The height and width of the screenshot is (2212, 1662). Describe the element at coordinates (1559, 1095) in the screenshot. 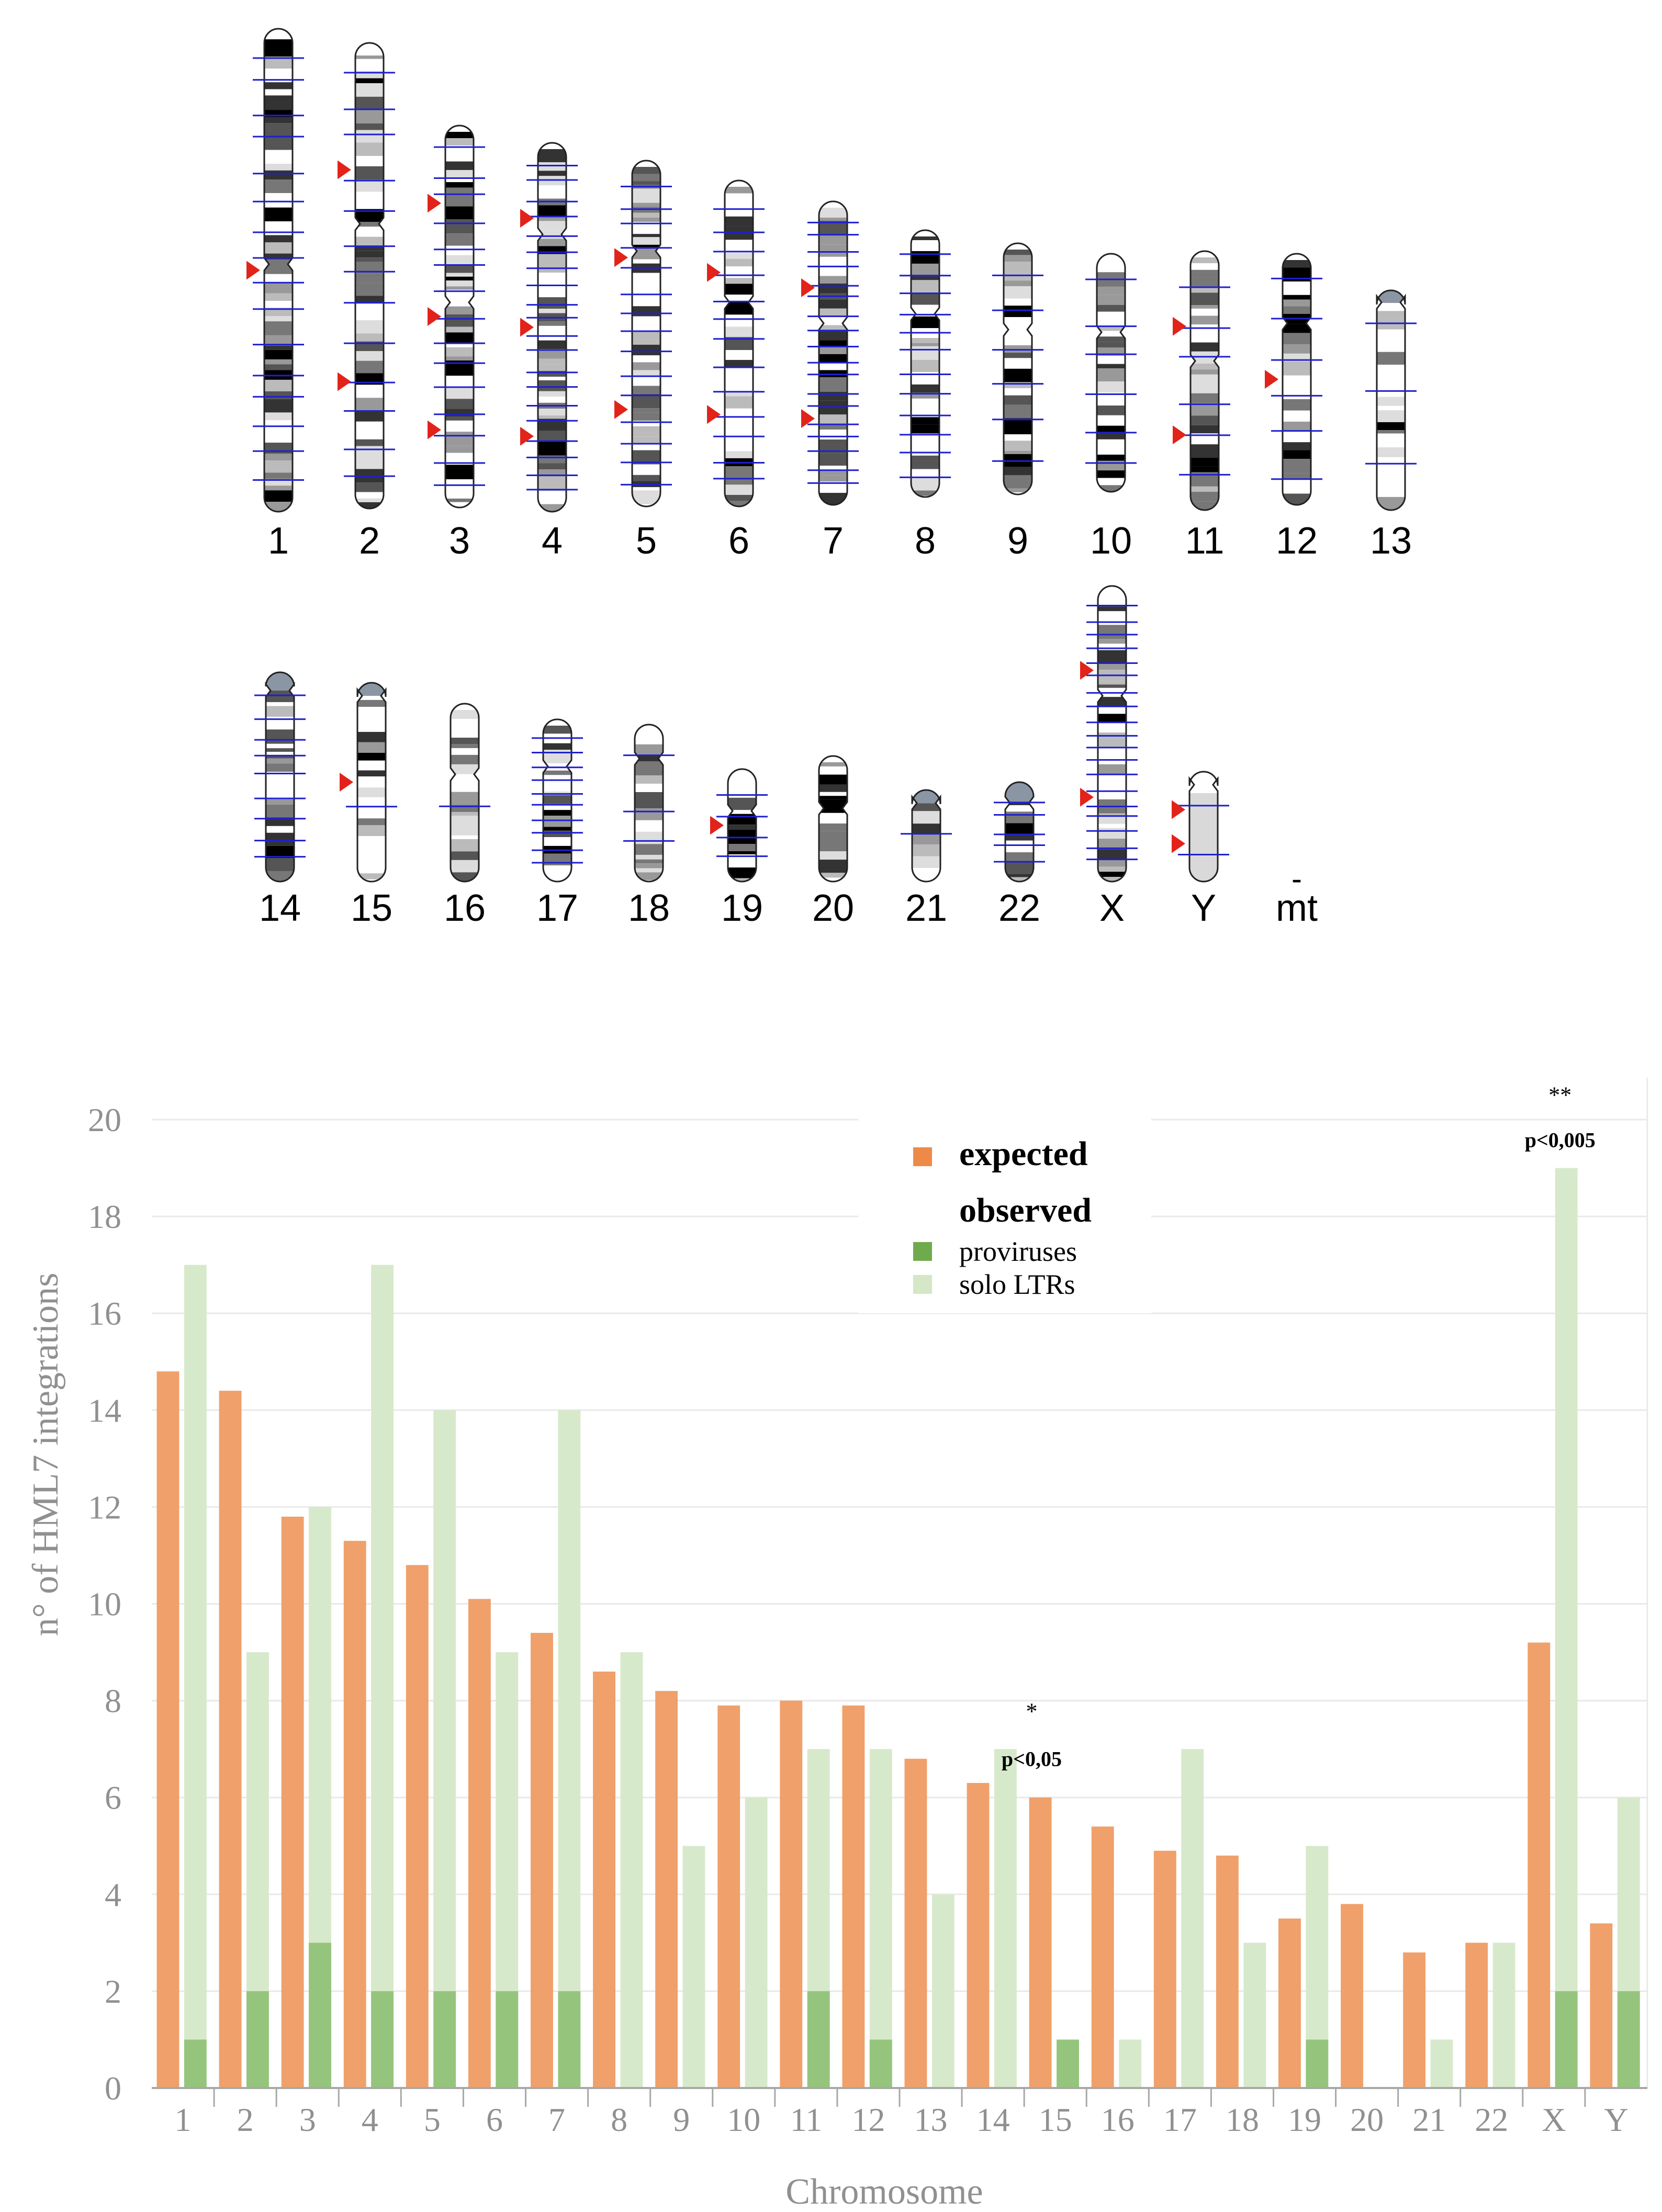

I see `significance-stars: **` at that location.